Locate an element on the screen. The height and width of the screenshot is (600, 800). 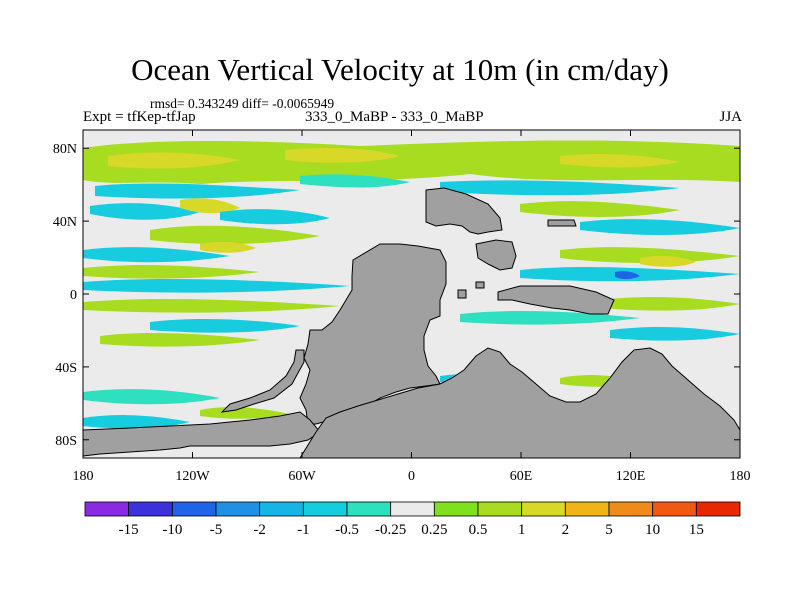
land-southern-ridge is located at coordinates (519, 402).